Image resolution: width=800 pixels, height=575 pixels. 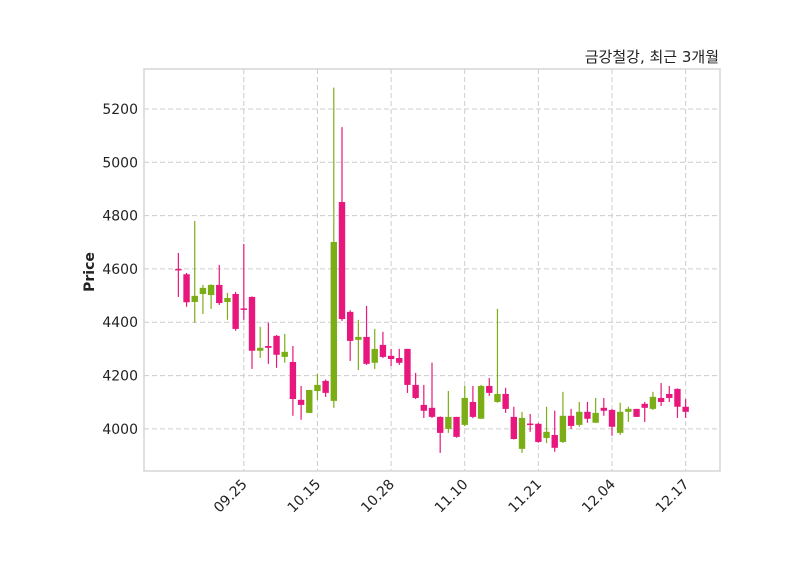 I want to click on y-tick-label: 4400, so click(x=120, y=323).